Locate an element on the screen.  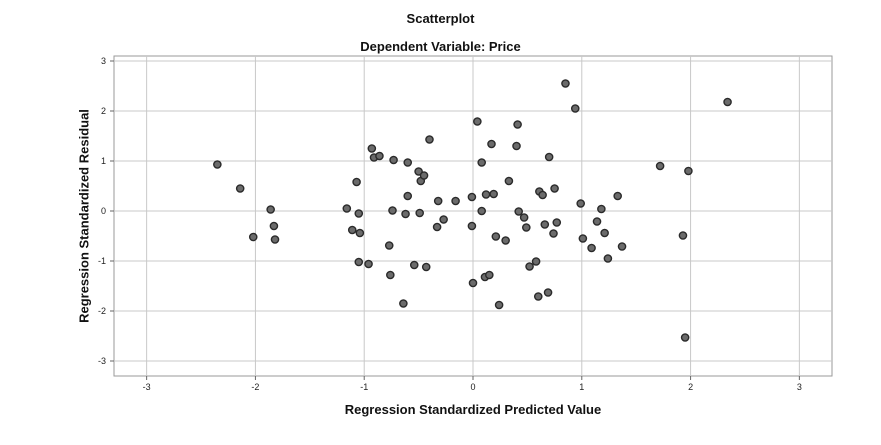
y-tick-label: 3 is located at coordinates (103, 61).